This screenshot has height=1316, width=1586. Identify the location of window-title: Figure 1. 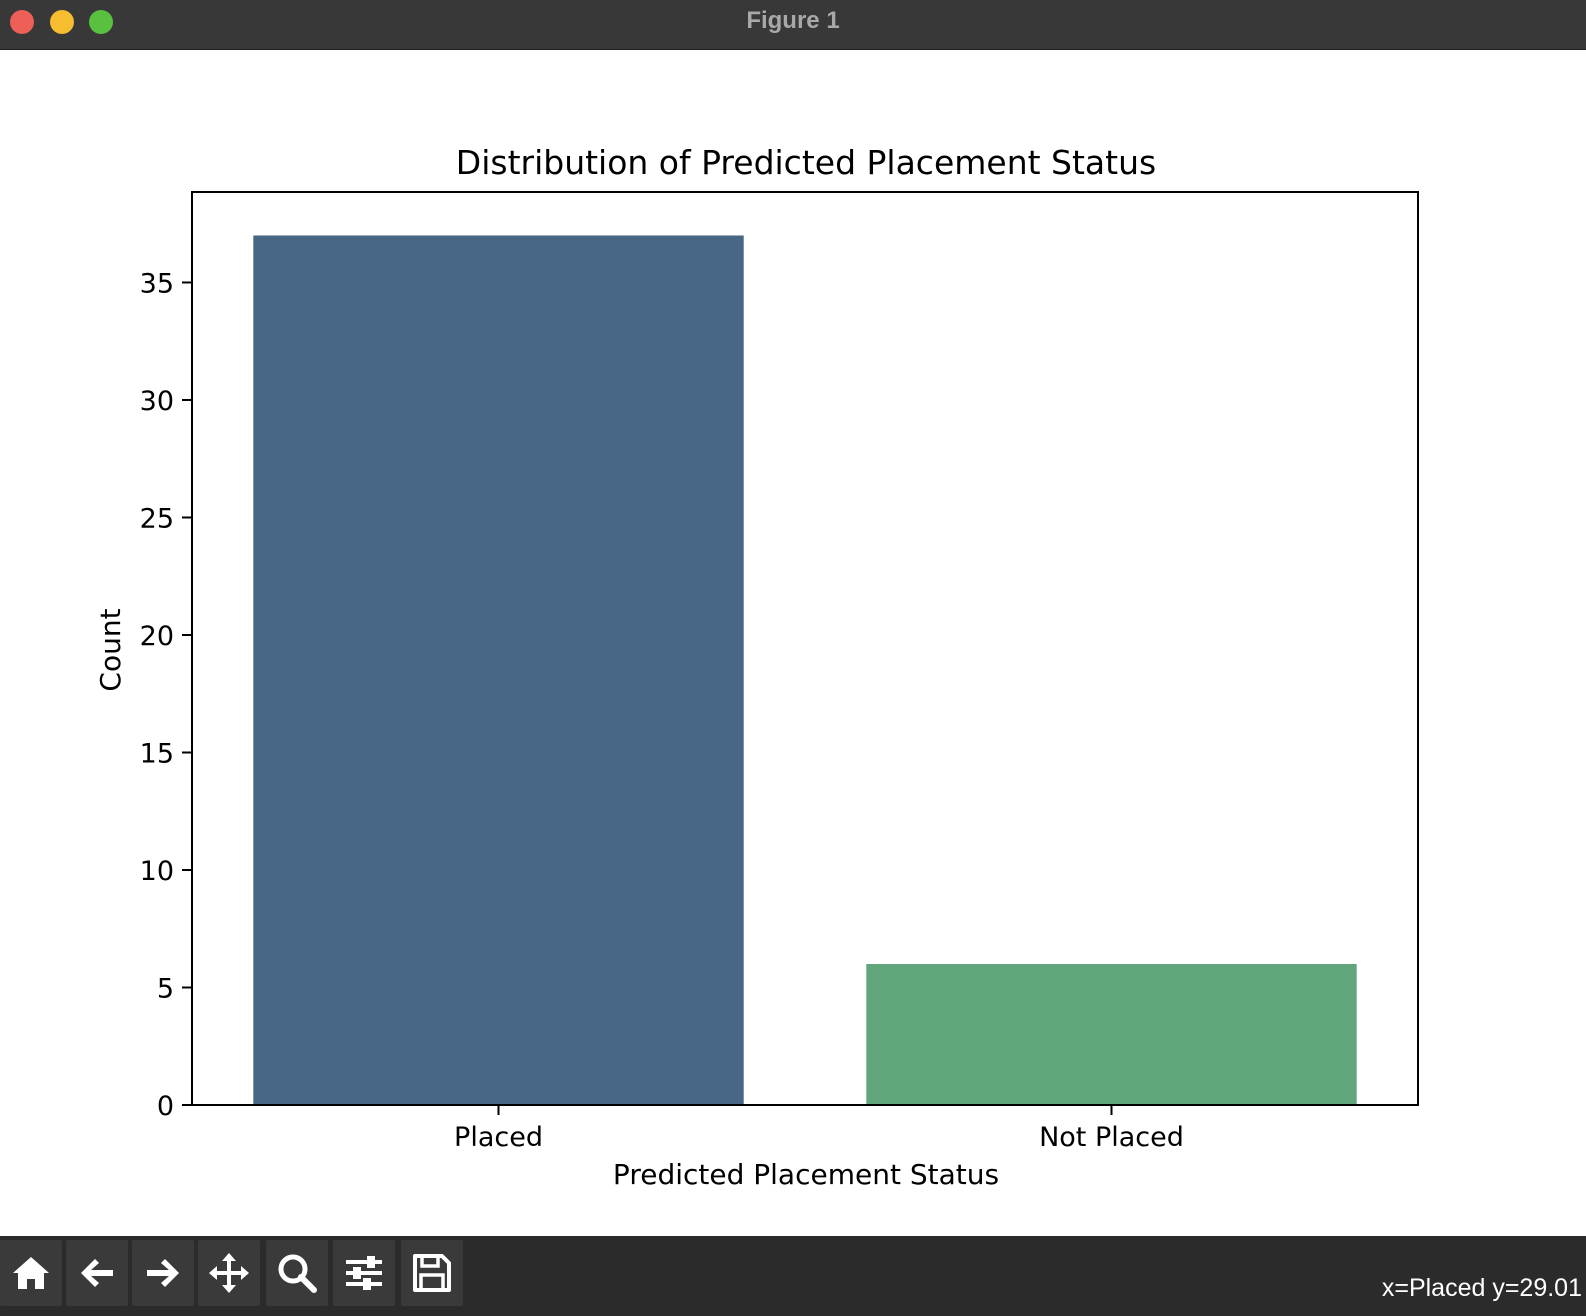
(793, 20).